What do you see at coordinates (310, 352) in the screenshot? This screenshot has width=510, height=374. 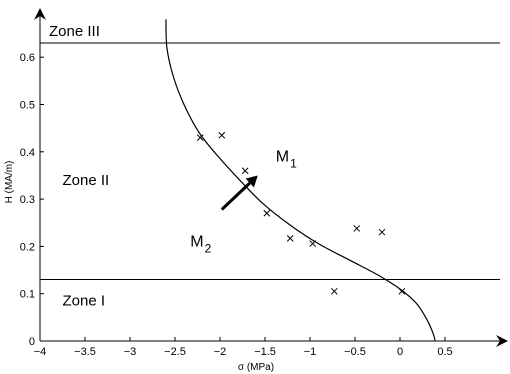 I see `x-tick-label: −1` at bounding box center [310, 352].